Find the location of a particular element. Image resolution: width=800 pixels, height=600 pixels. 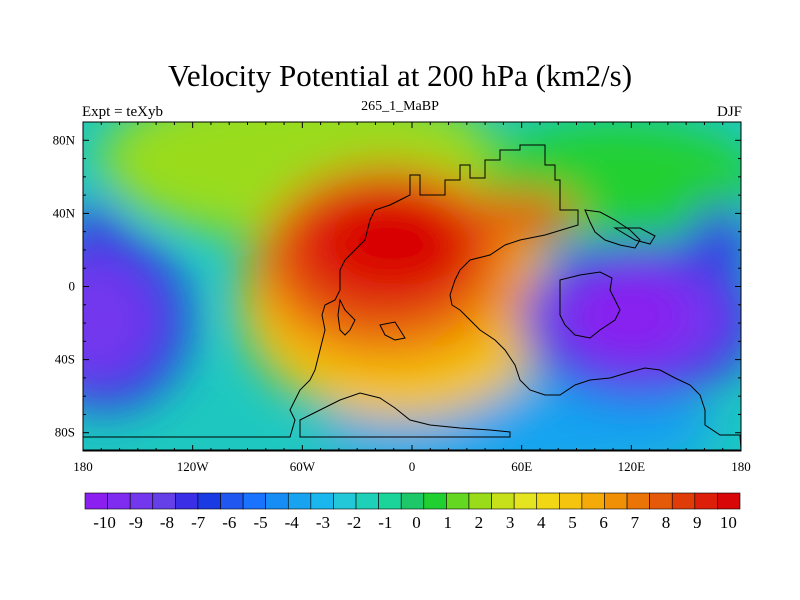

colorbar-label: -6 is located at coordinates (229, 522).